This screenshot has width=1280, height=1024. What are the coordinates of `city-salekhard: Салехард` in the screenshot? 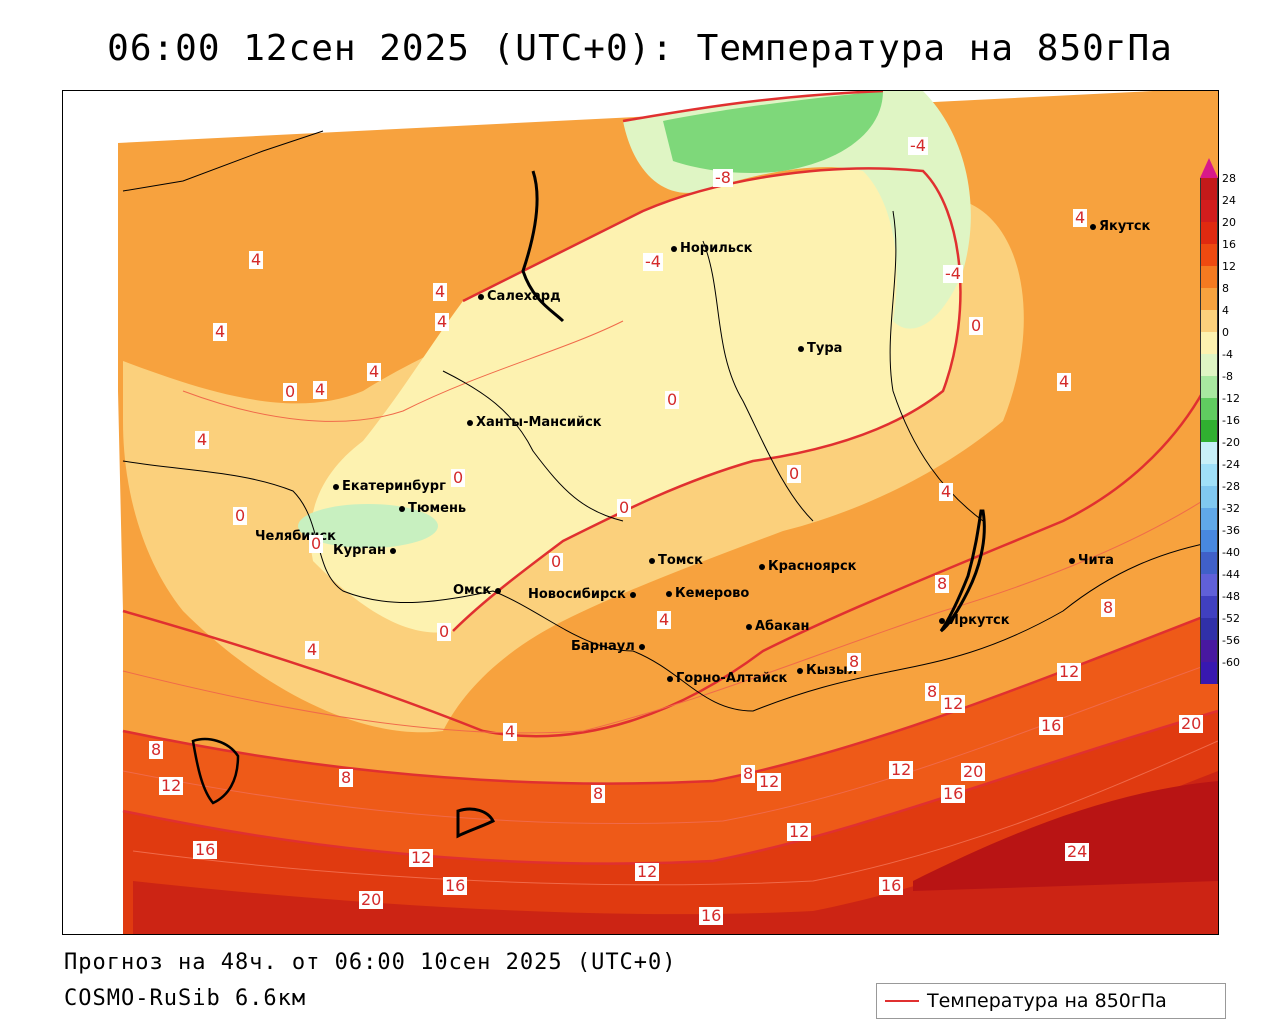 It's located at (519, 296).